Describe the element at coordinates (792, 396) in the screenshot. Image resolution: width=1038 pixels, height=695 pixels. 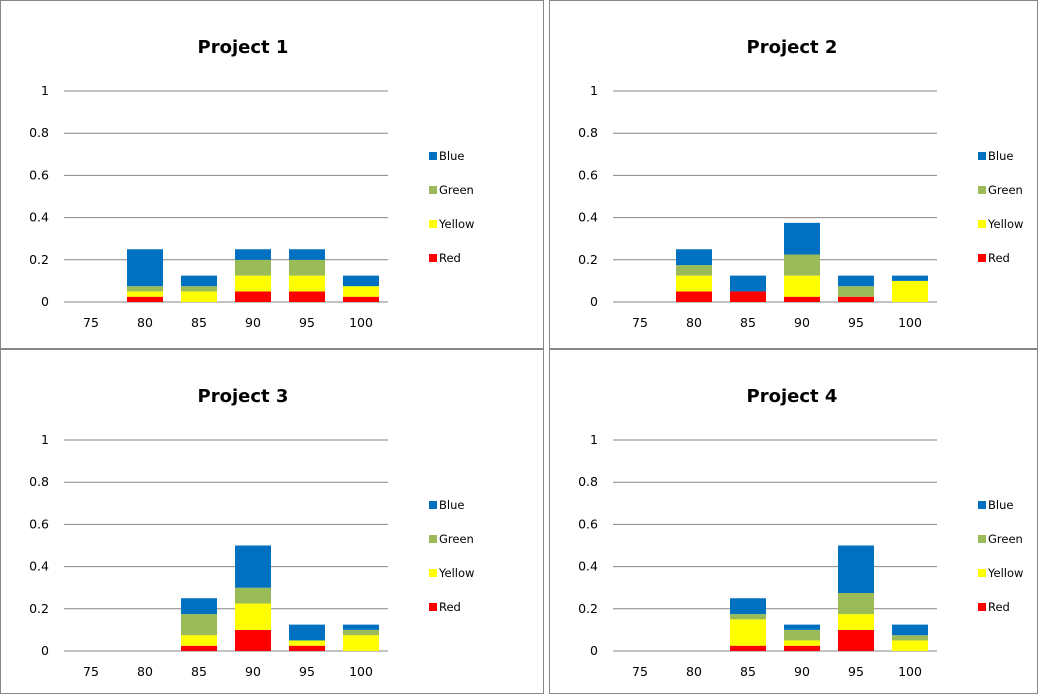
I see `chart-title: Project 4` at that location.